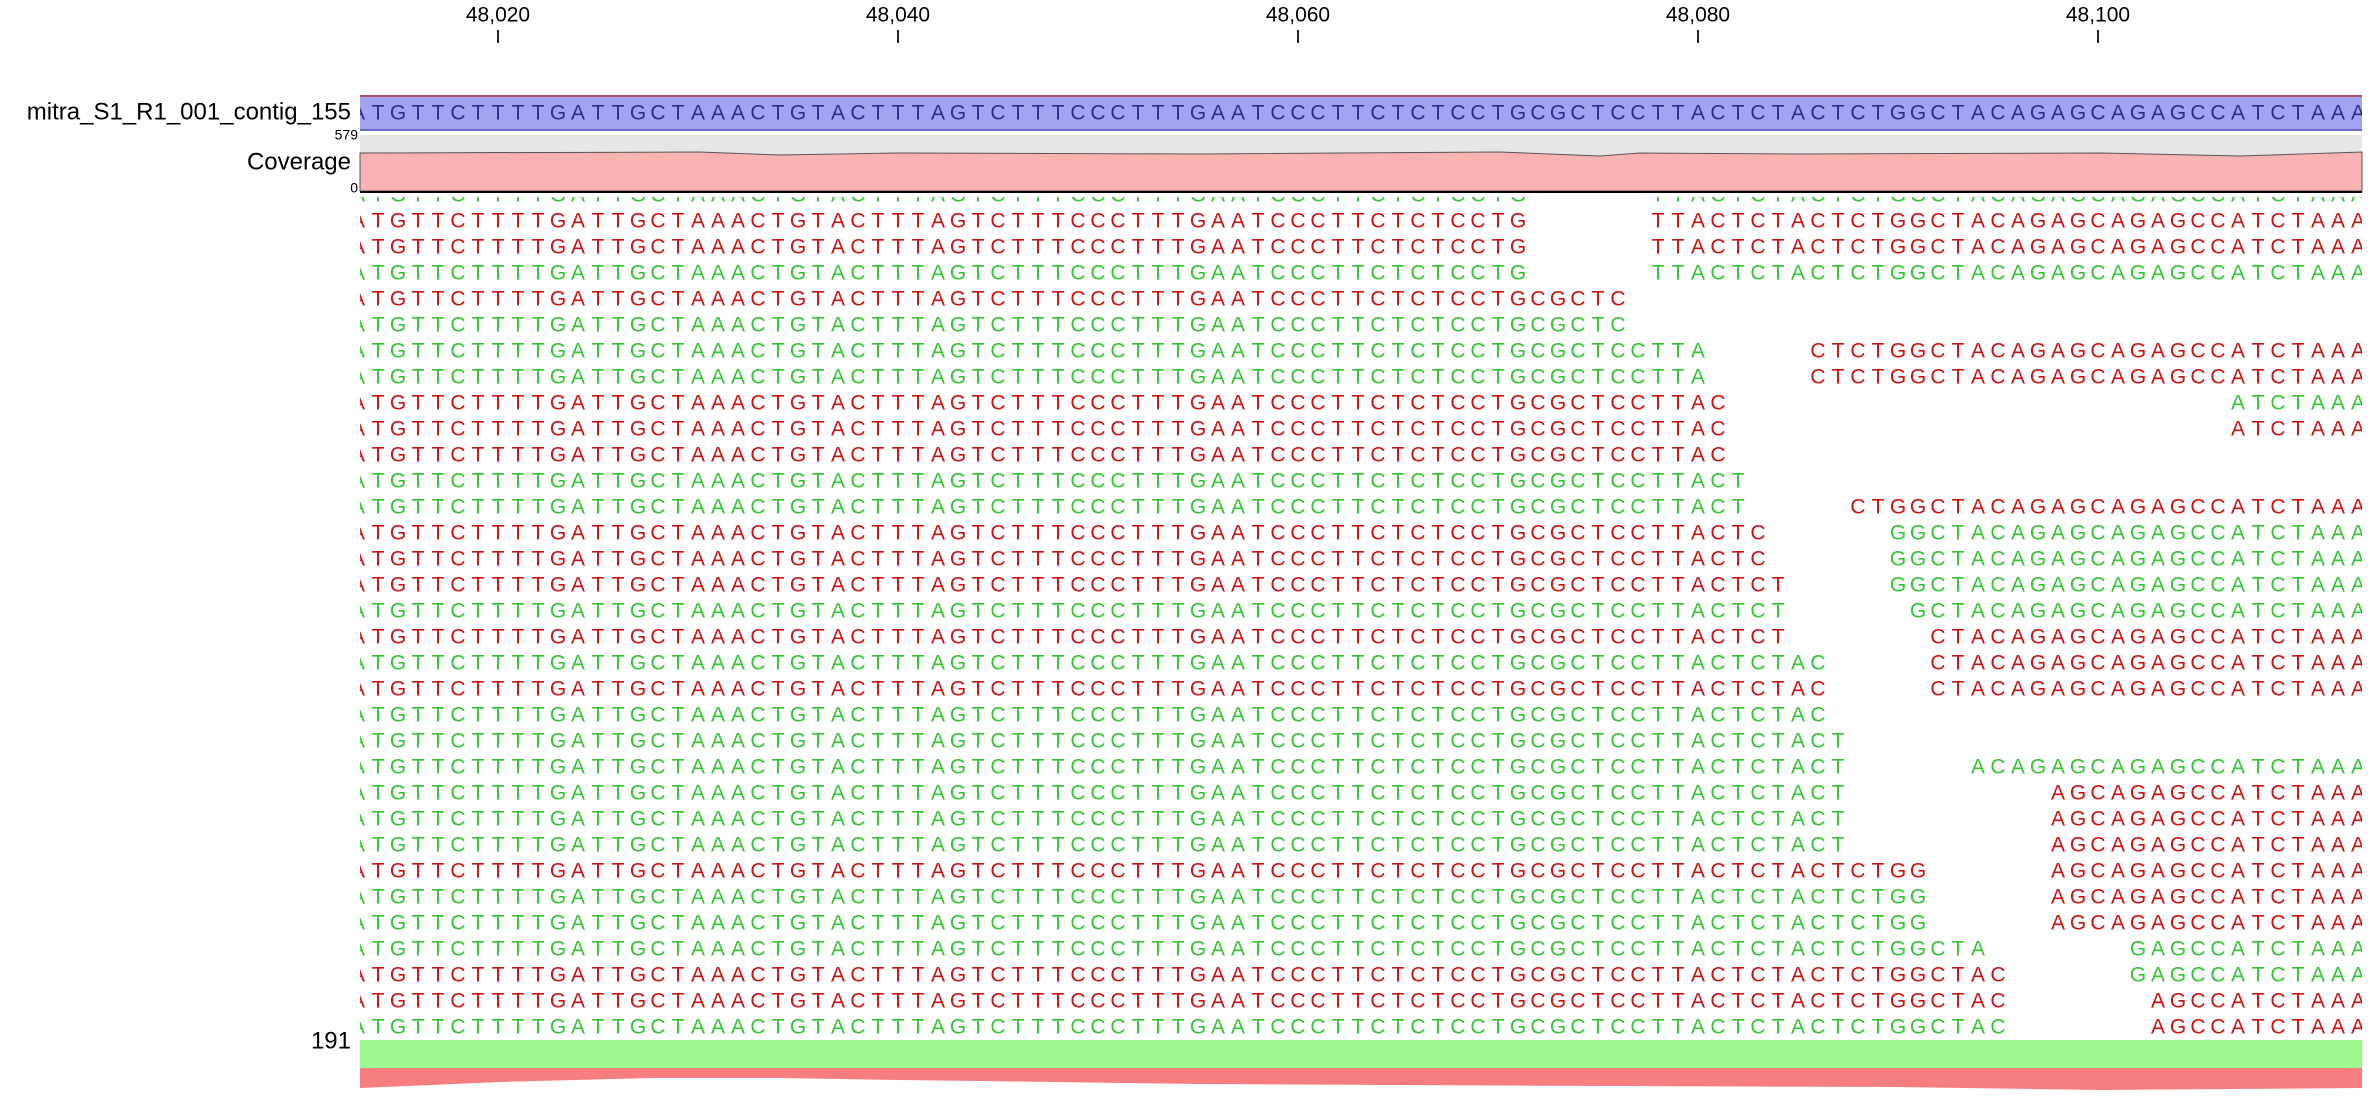  I want to click on reference-bar, so click(1361, 113).